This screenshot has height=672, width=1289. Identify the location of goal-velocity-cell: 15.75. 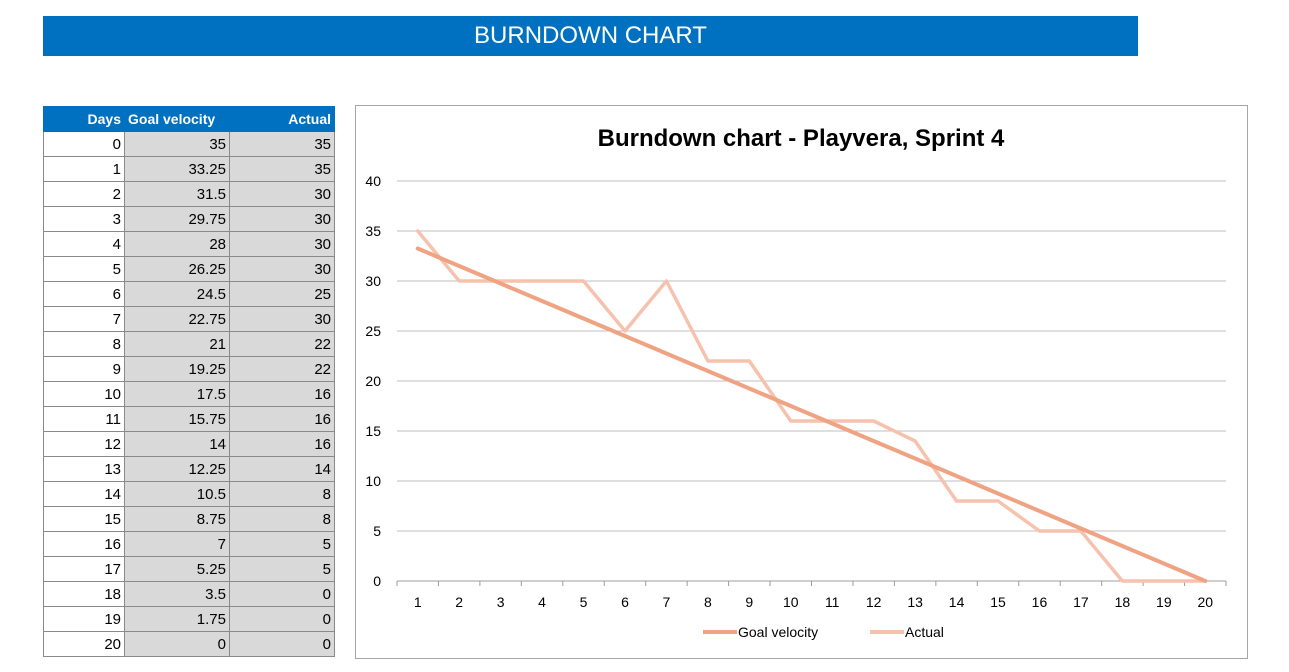
(177, 419).